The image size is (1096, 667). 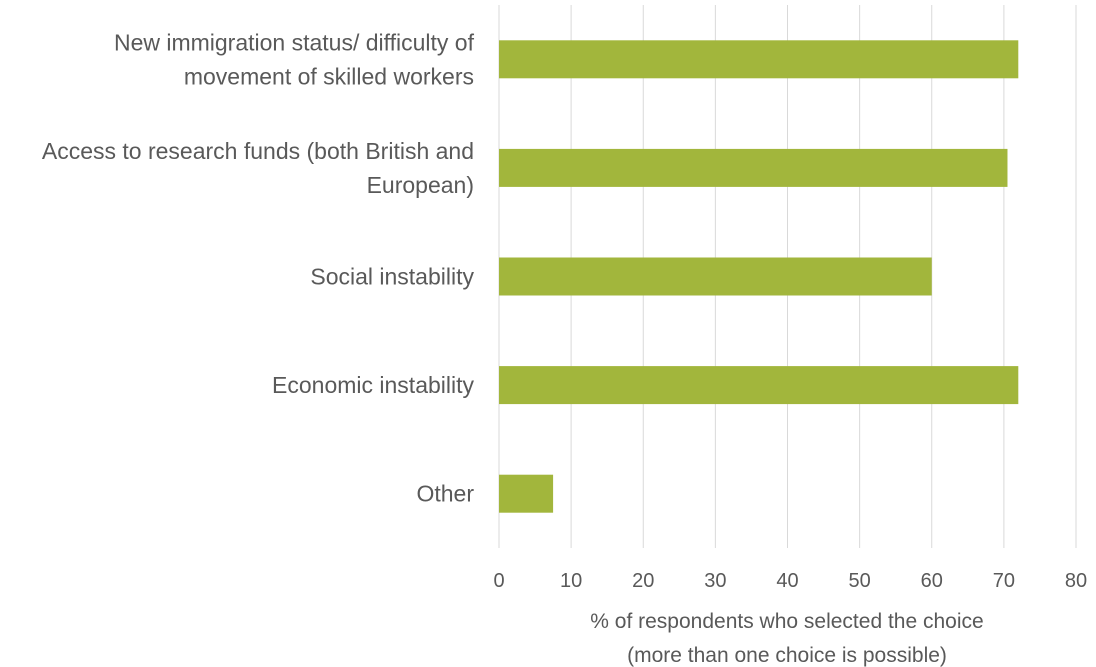 What do you see at coordinates (787, 655) in the screenshot?
I see `x-axis-title-line-2: (more than one choice is possible)` at bounding box center [787, 655].